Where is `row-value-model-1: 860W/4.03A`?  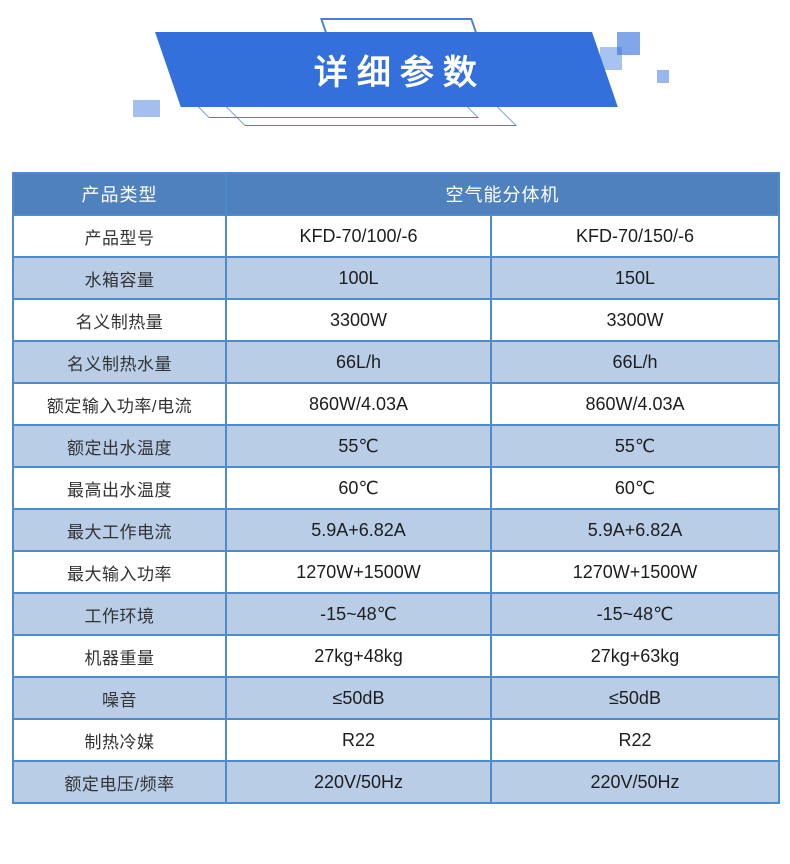 row-value-model-1: 860W/4.03A is located at coordinates (358, 404).